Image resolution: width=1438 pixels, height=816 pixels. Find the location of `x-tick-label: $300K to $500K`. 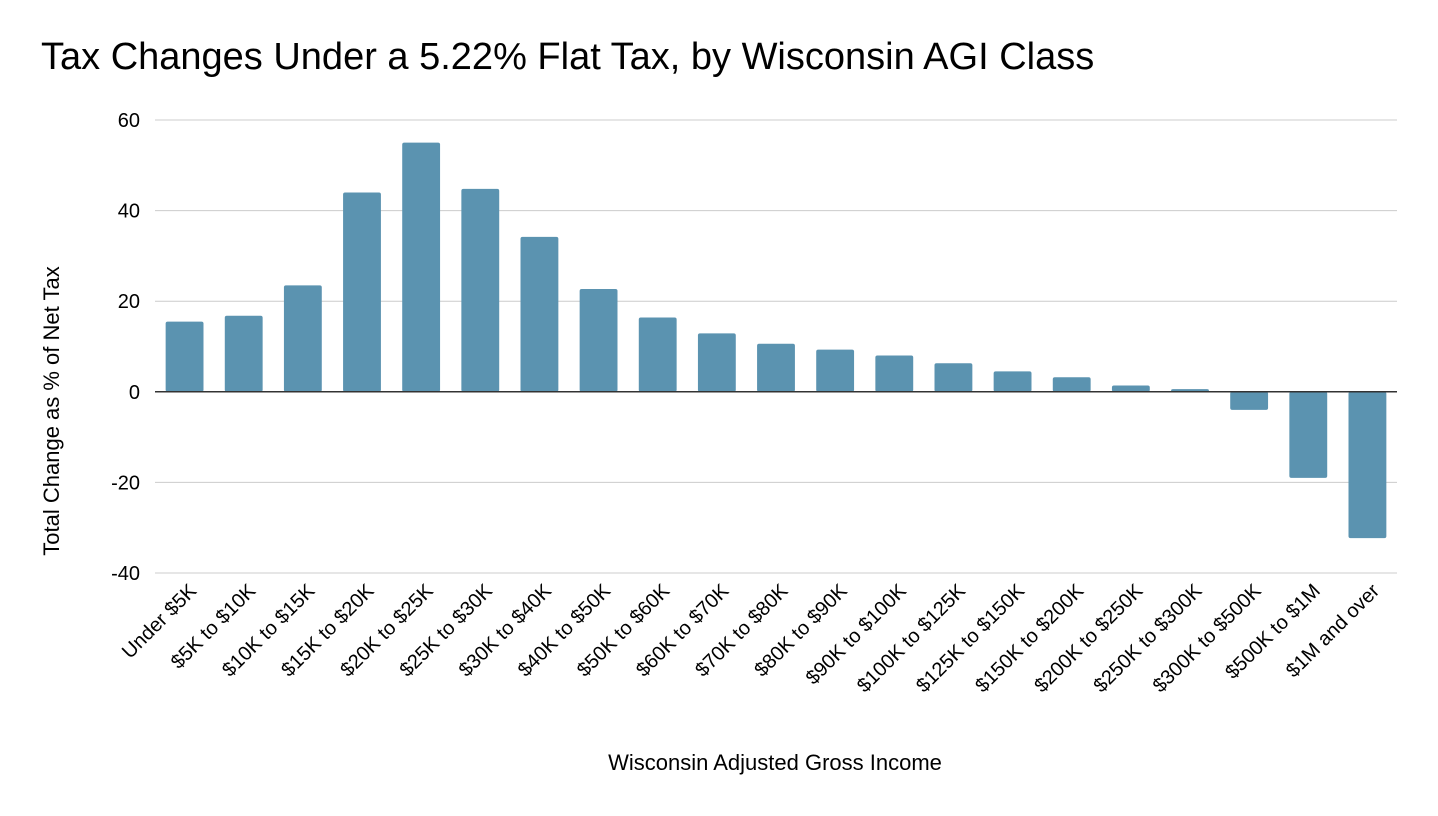

x-tick-label: $300K to $500K is located at coordinates (1207, 638).